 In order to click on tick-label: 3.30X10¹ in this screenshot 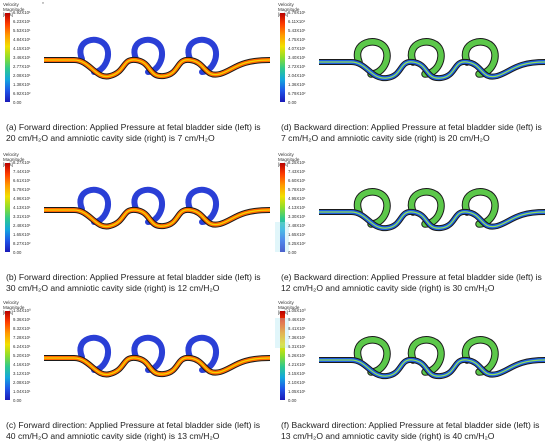, I will do `click(297, 216)`.